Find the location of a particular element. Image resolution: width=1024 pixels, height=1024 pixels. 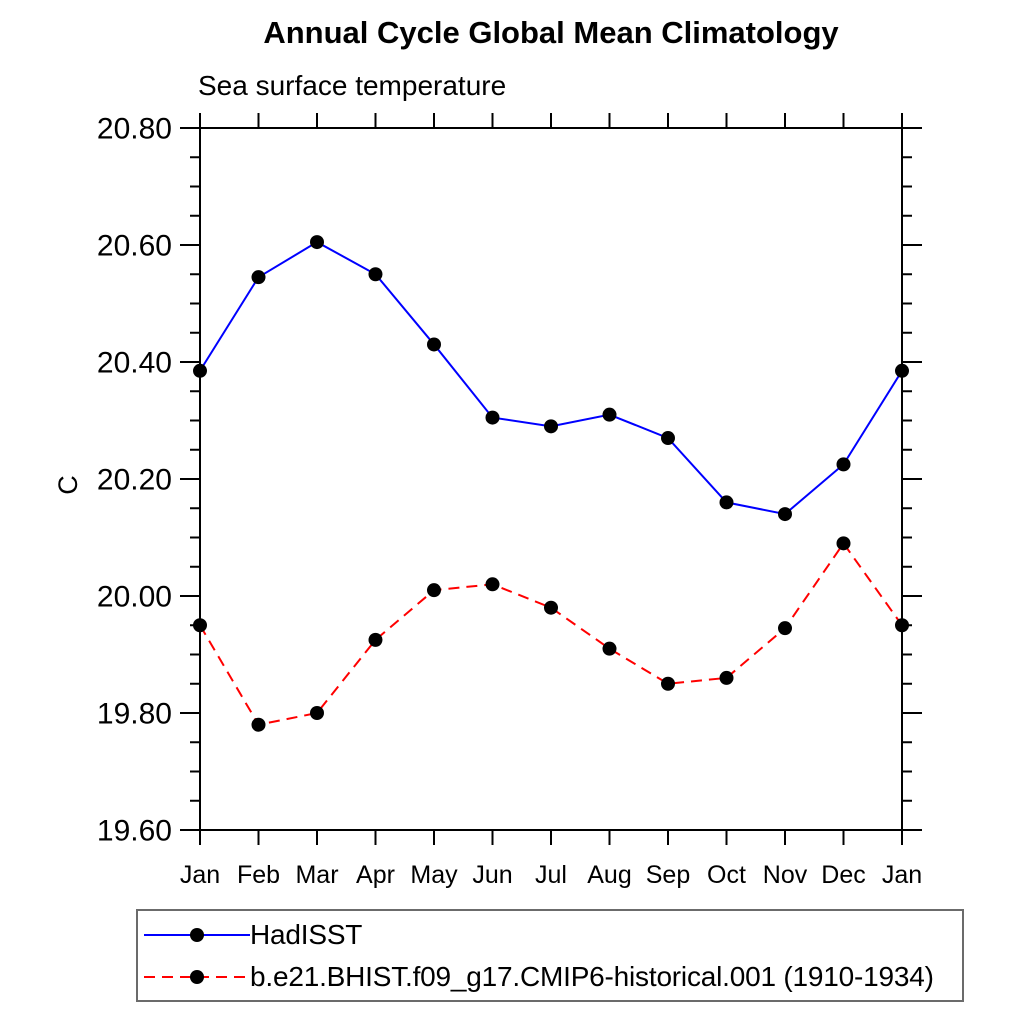

x-tick-label: Jun is located at coordinates (492, 875).